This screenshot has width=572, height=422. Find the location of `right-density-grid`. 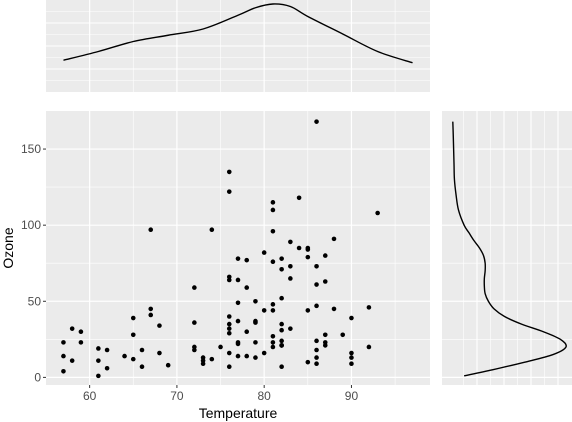

right-density-grid is located at coordinates (507, 248).